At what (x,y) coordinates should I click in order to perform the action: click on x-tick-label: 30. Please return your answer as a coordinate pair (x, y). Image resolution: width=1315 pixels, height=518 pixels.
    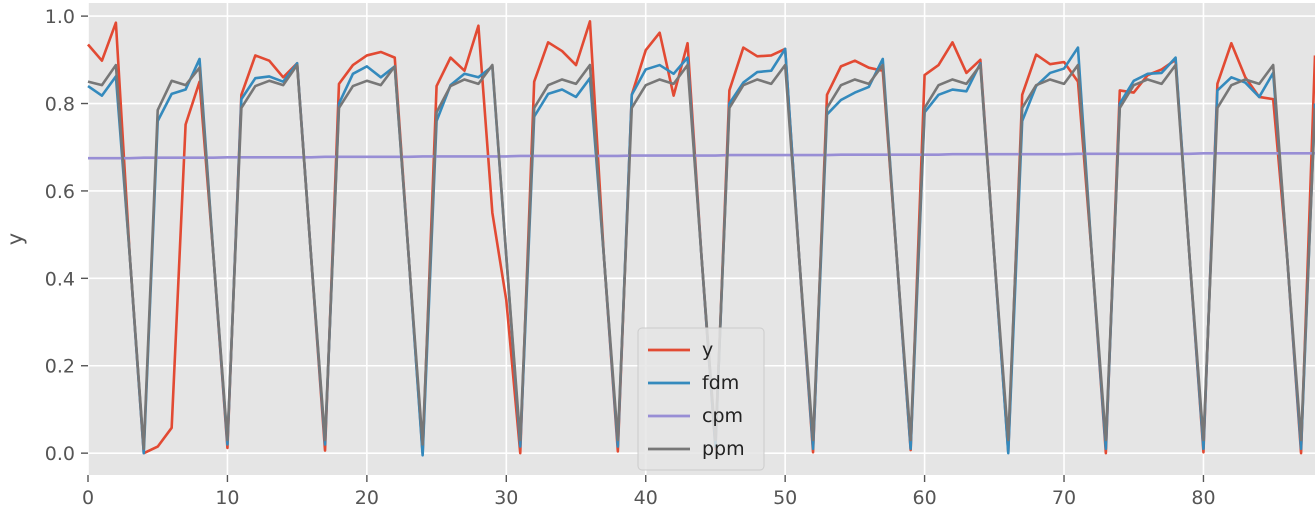
    Looking at the image, I should click on (506, 498).